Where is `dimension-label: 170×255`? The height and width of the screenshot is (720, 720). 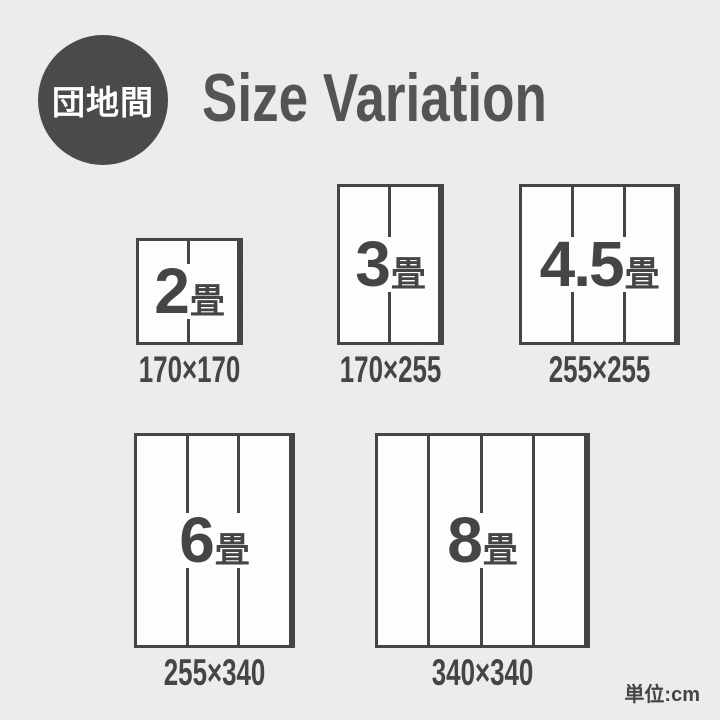
dimension-label: 170×255 is located at coordinates (390, 369).